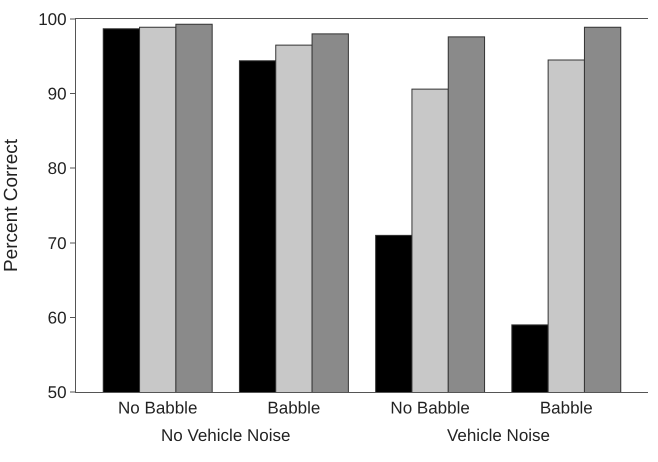 The width and height of the screenshot is (658, 462). What do you see at coordinates (498, 435) in the screenshot?
I see `text: Vehicle Noise` at bounding box center [498, 435].